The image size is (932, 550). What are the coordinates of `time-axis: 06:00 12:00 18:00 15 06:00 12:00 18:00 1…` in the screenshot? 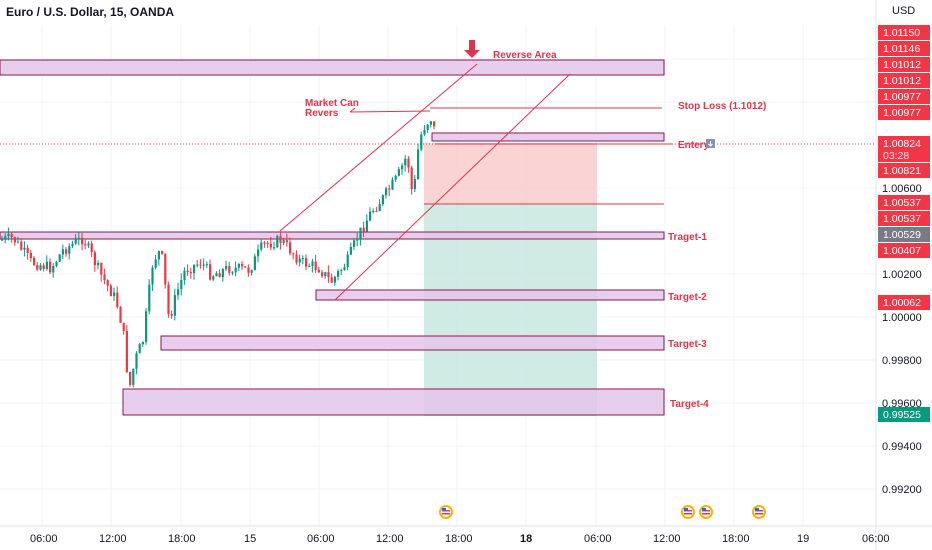 It's located at (460, 539).